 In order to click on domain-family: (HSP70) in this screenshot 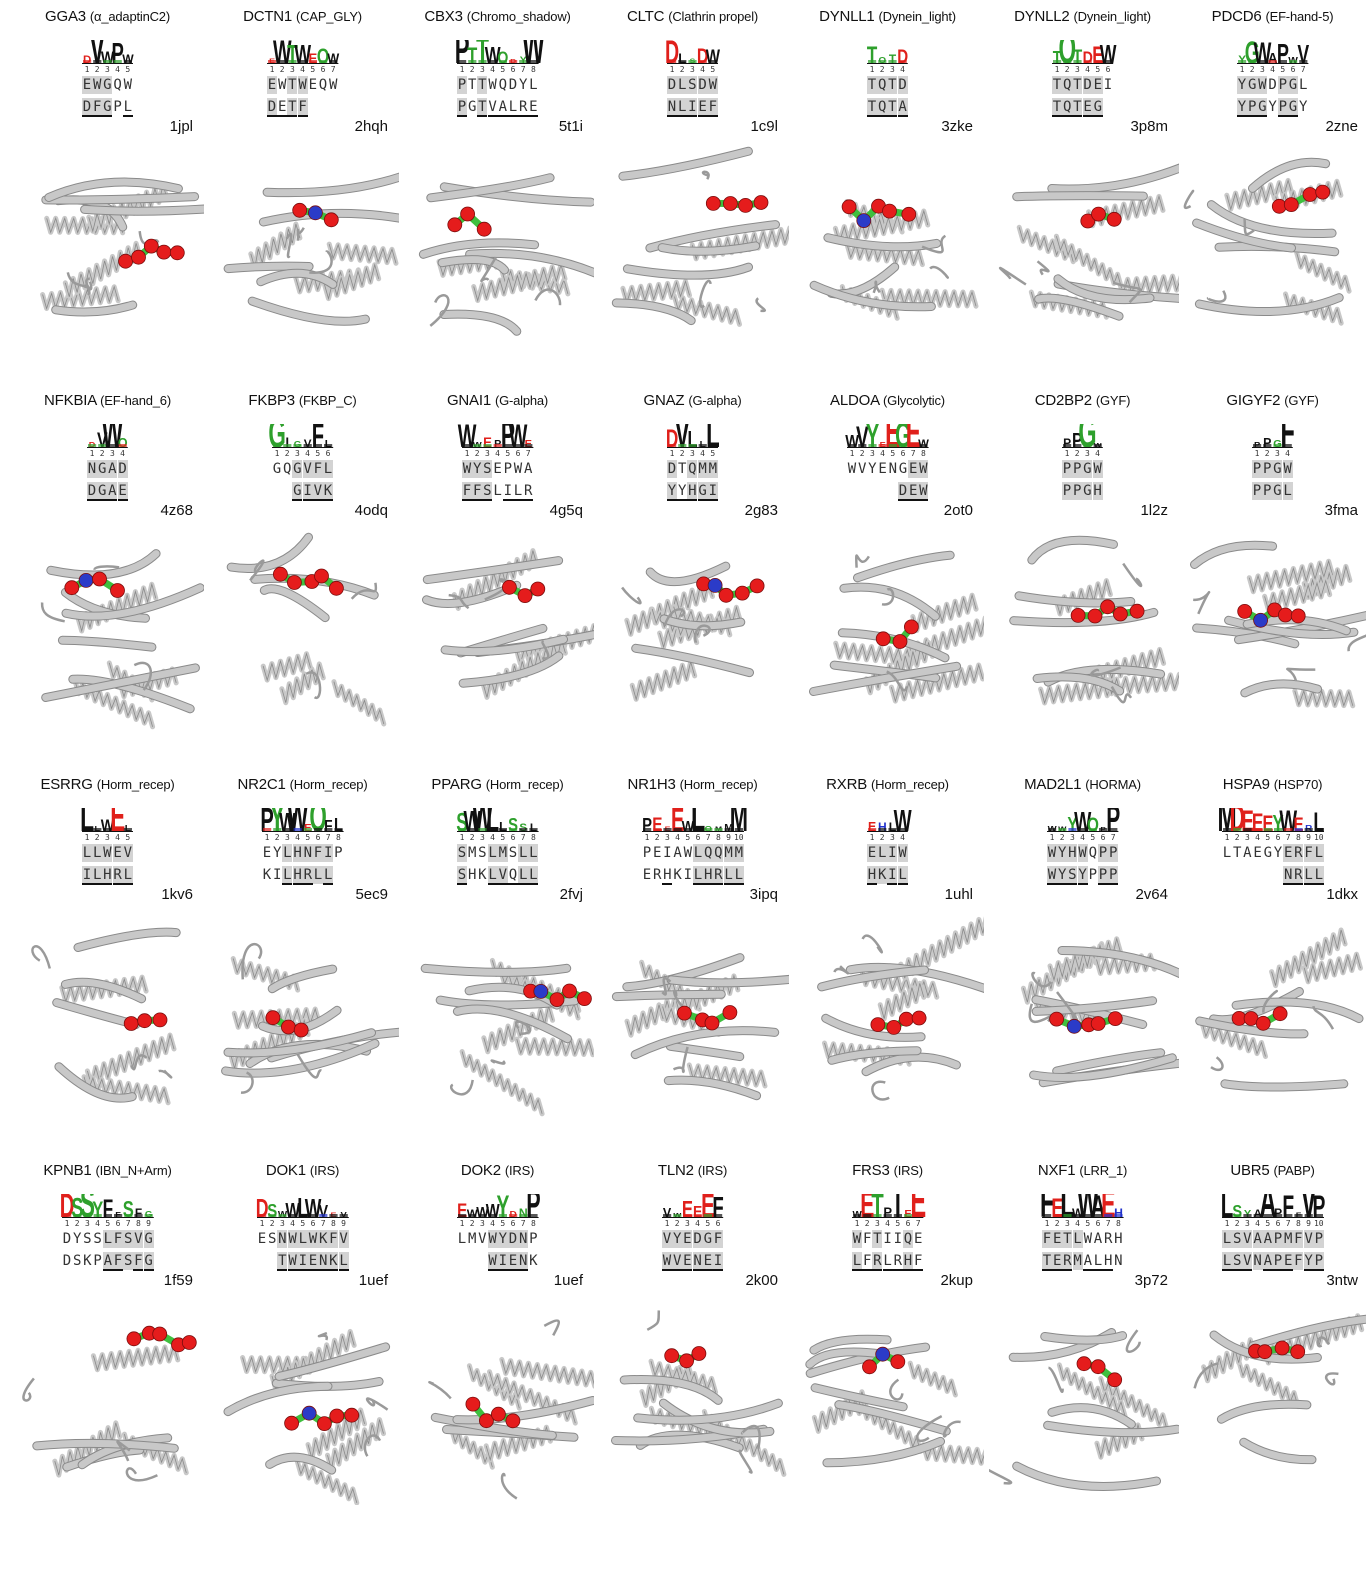, I will do `click(1298, 784)`.